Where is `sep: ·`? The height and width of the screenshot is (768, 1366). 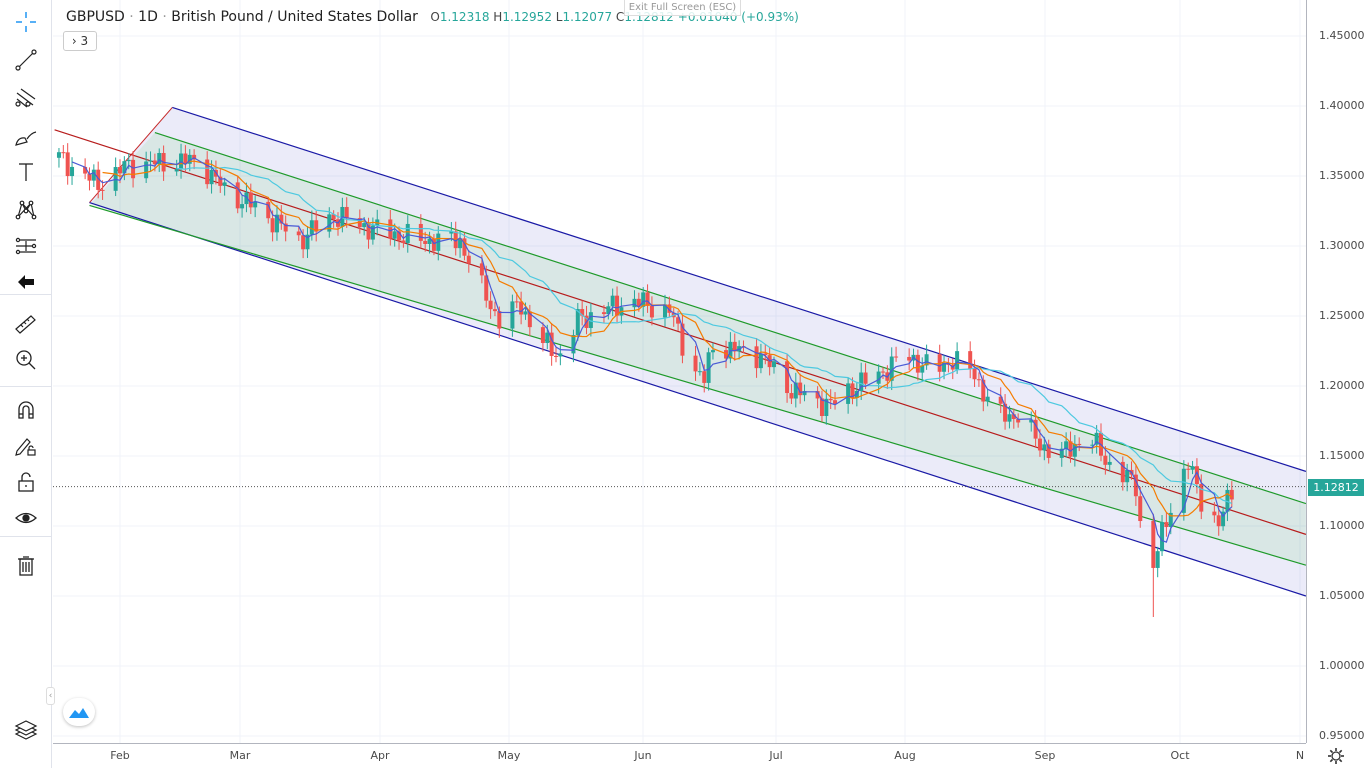 sep: · is located at coordinates (131, 17).